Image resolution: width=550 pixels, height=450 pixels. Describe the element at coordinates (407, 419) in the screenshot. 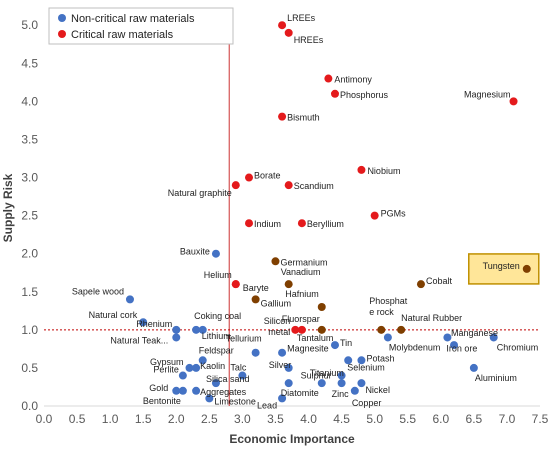

I see `x-tick-label: 5.5` at that location.